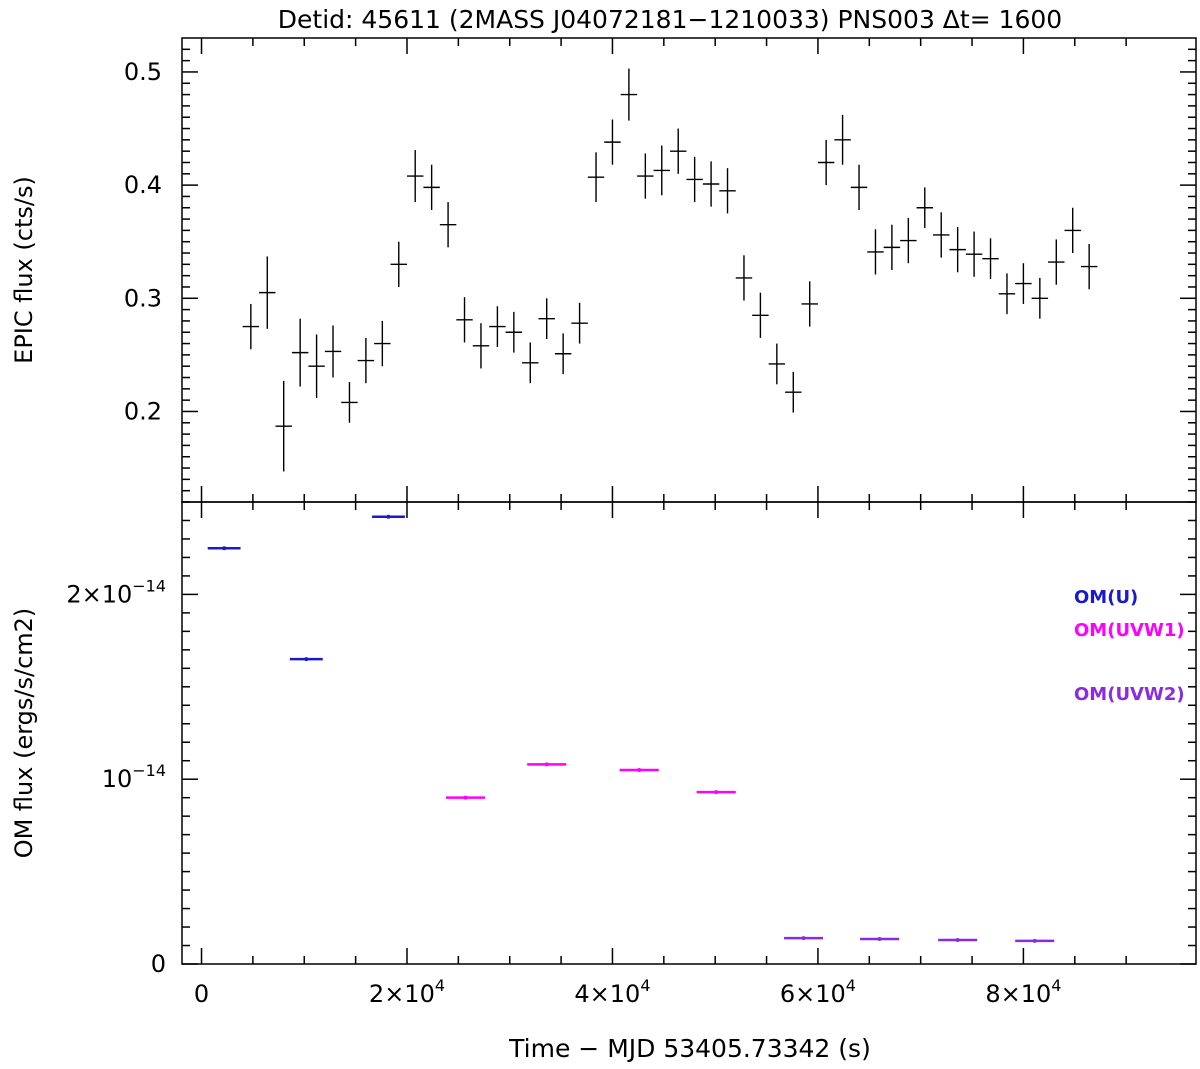  What do you see at coordinates (24, 733) in the screenshot?
I see `om-y-axis-label: OM flux (ergs/s/cm2)` at bounding box center [24, 733].